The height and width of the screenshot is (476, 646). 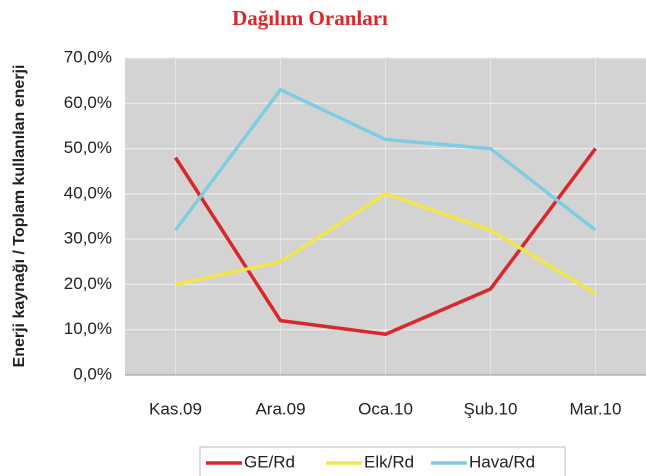 I want to click on y-tick-label: 60,0%, so click(x=88, y=102).